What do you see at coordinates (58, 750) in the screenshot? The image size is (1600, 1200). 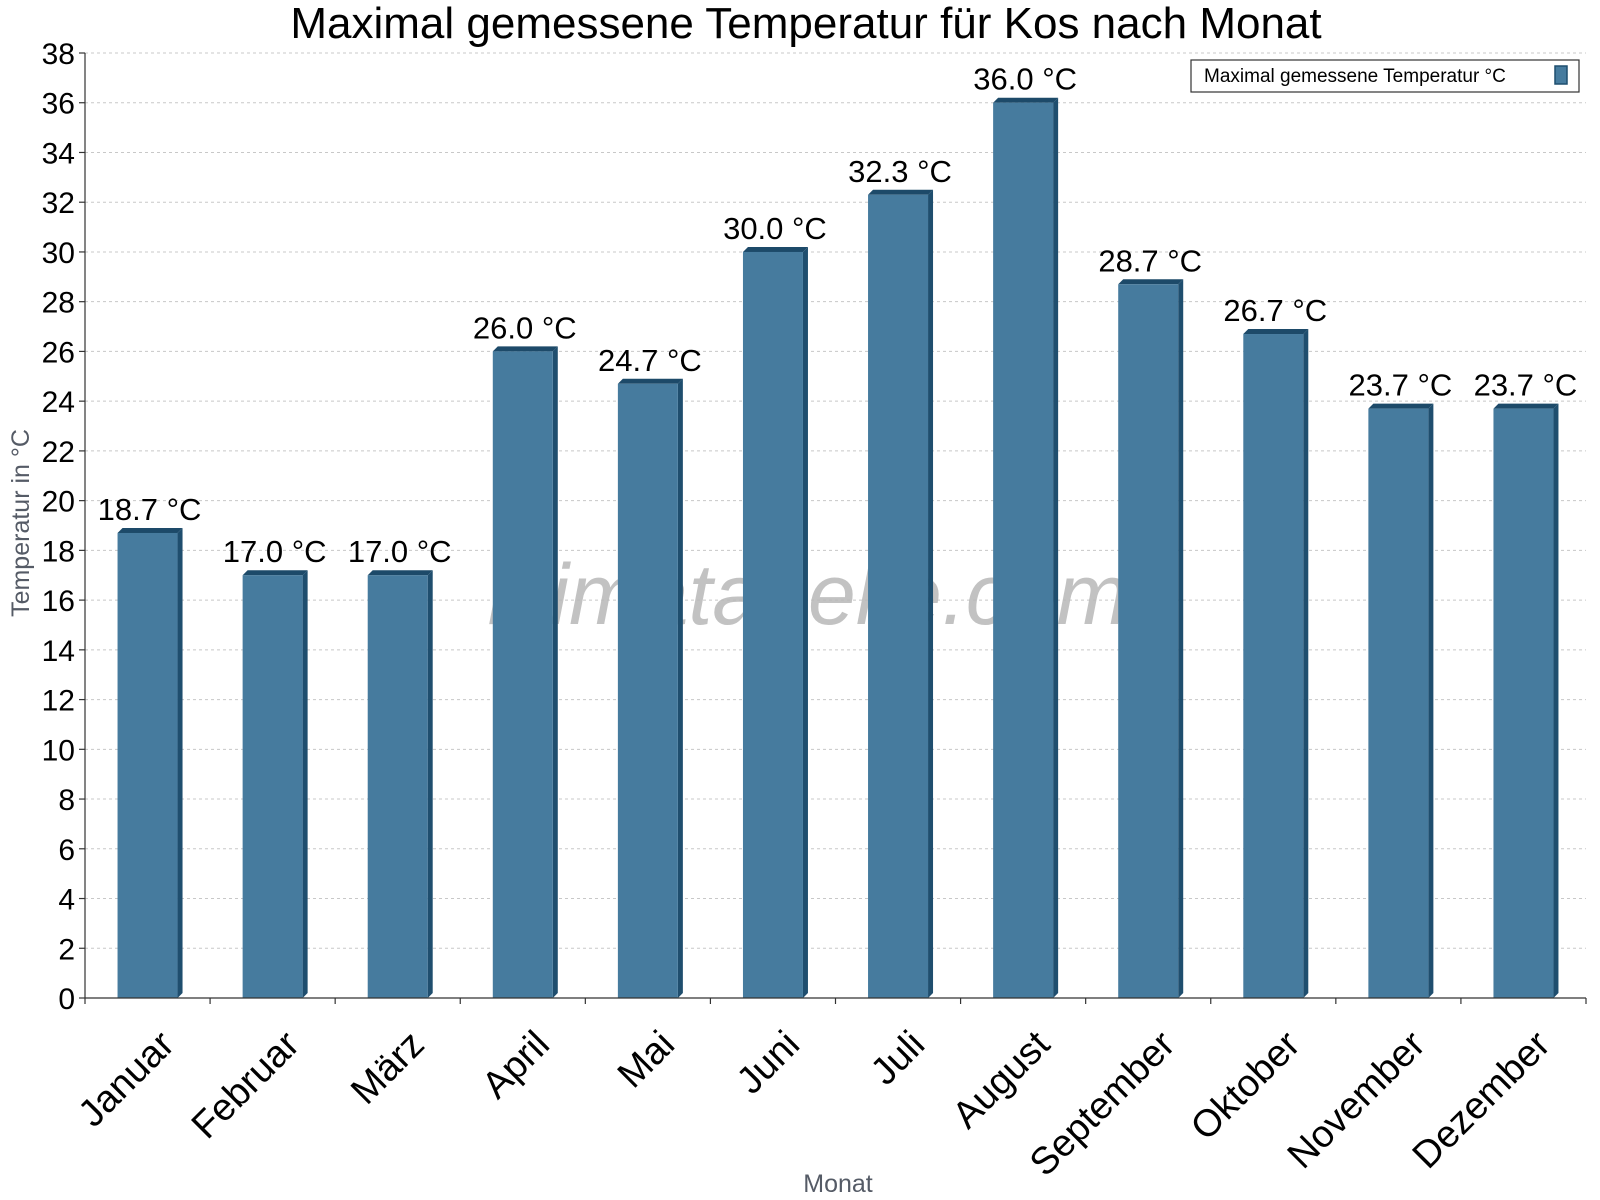 I see `y-tick-label: 10` at bounding box center [58, 750].